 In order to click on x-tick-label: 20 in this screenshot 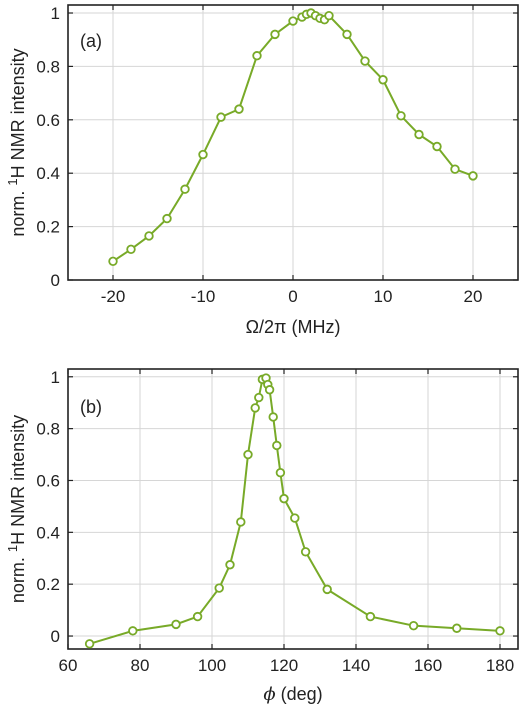, I will do `click(473, 296)`.